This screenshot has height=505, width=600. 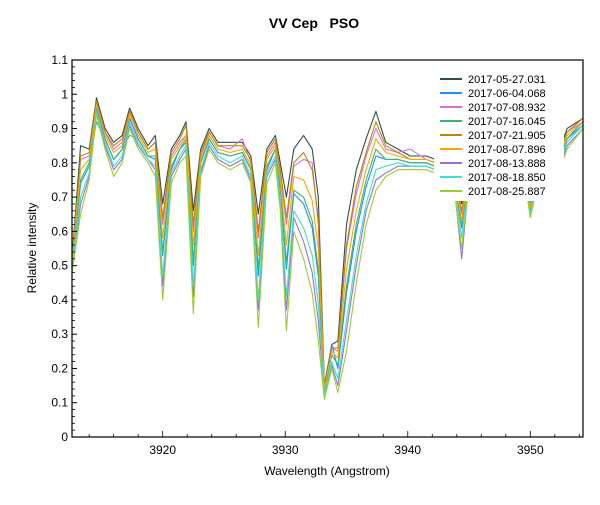 I want to click on x-tick-label: 3930, so click(x=285, y=450).